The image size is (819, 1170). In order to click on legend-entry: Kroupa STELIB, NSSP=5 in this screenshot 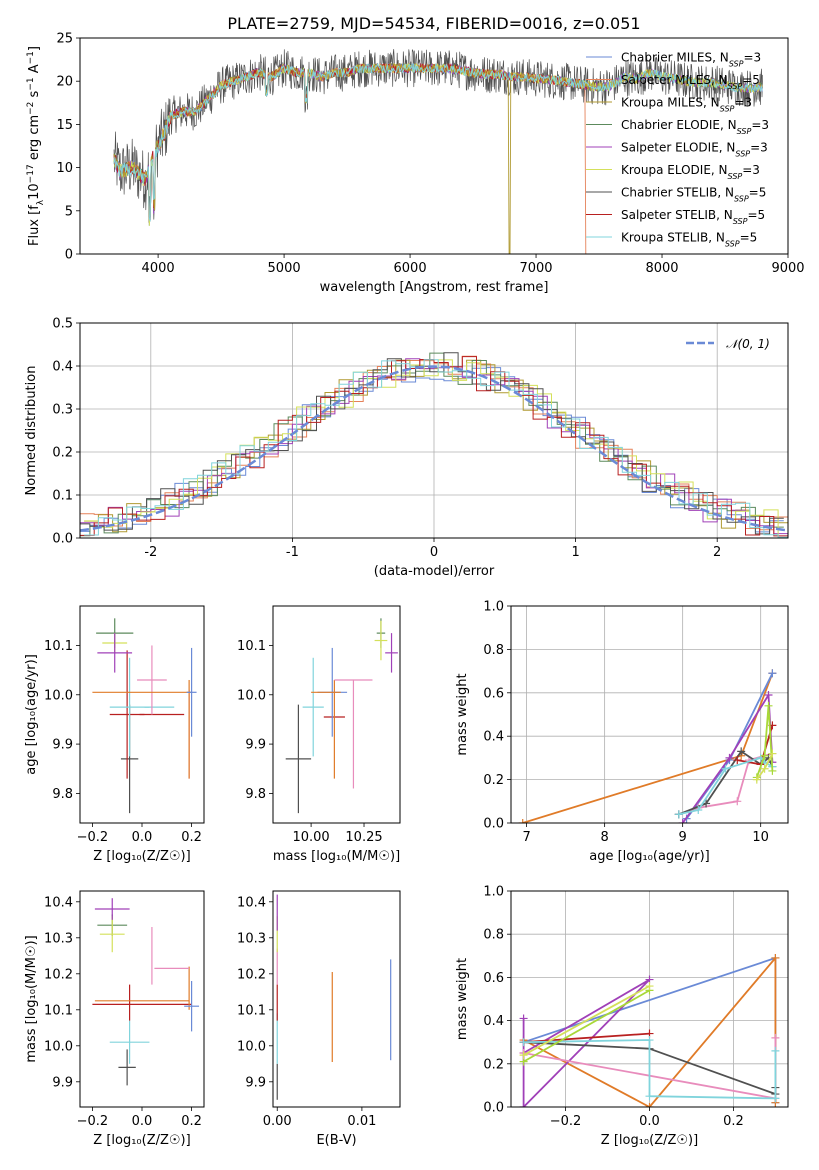, I will do `click(689, 240)`.